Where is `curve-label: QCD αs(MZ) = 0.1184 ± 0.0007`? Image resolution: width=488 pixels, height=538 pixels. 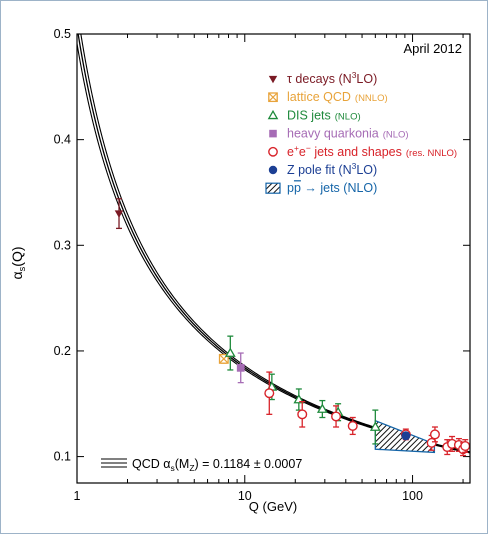 curve-label: QCD αs(MZ) = 0.1184 ± 0.0007 is located at coordinates (217, 465).